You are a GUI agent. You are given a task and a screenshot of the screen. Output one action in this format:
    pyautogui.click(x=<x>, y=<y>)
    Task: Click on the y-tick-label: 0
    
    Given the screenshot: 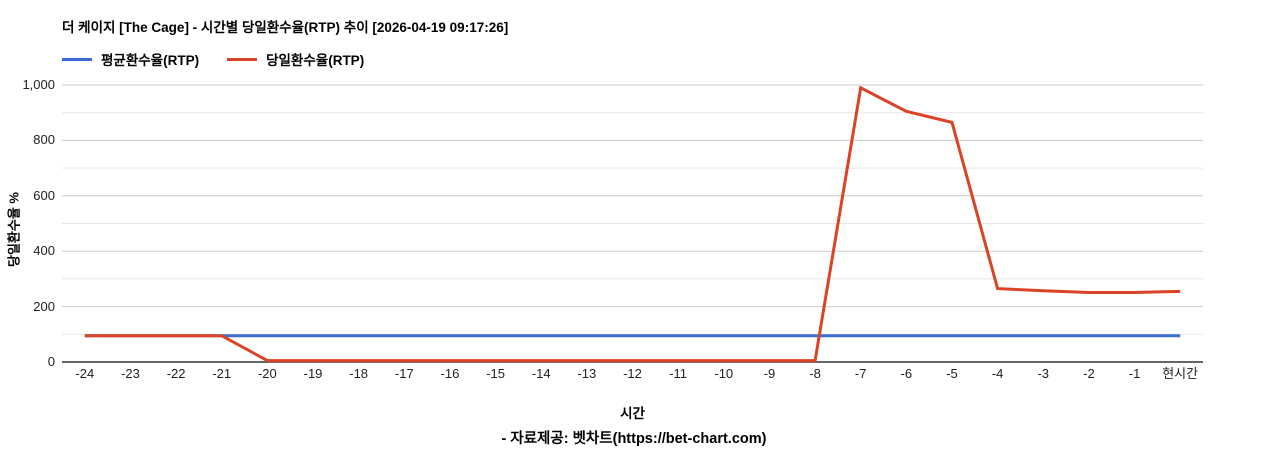 What is the action you would take?
    pyautogui.click(x=51, y=361)
    